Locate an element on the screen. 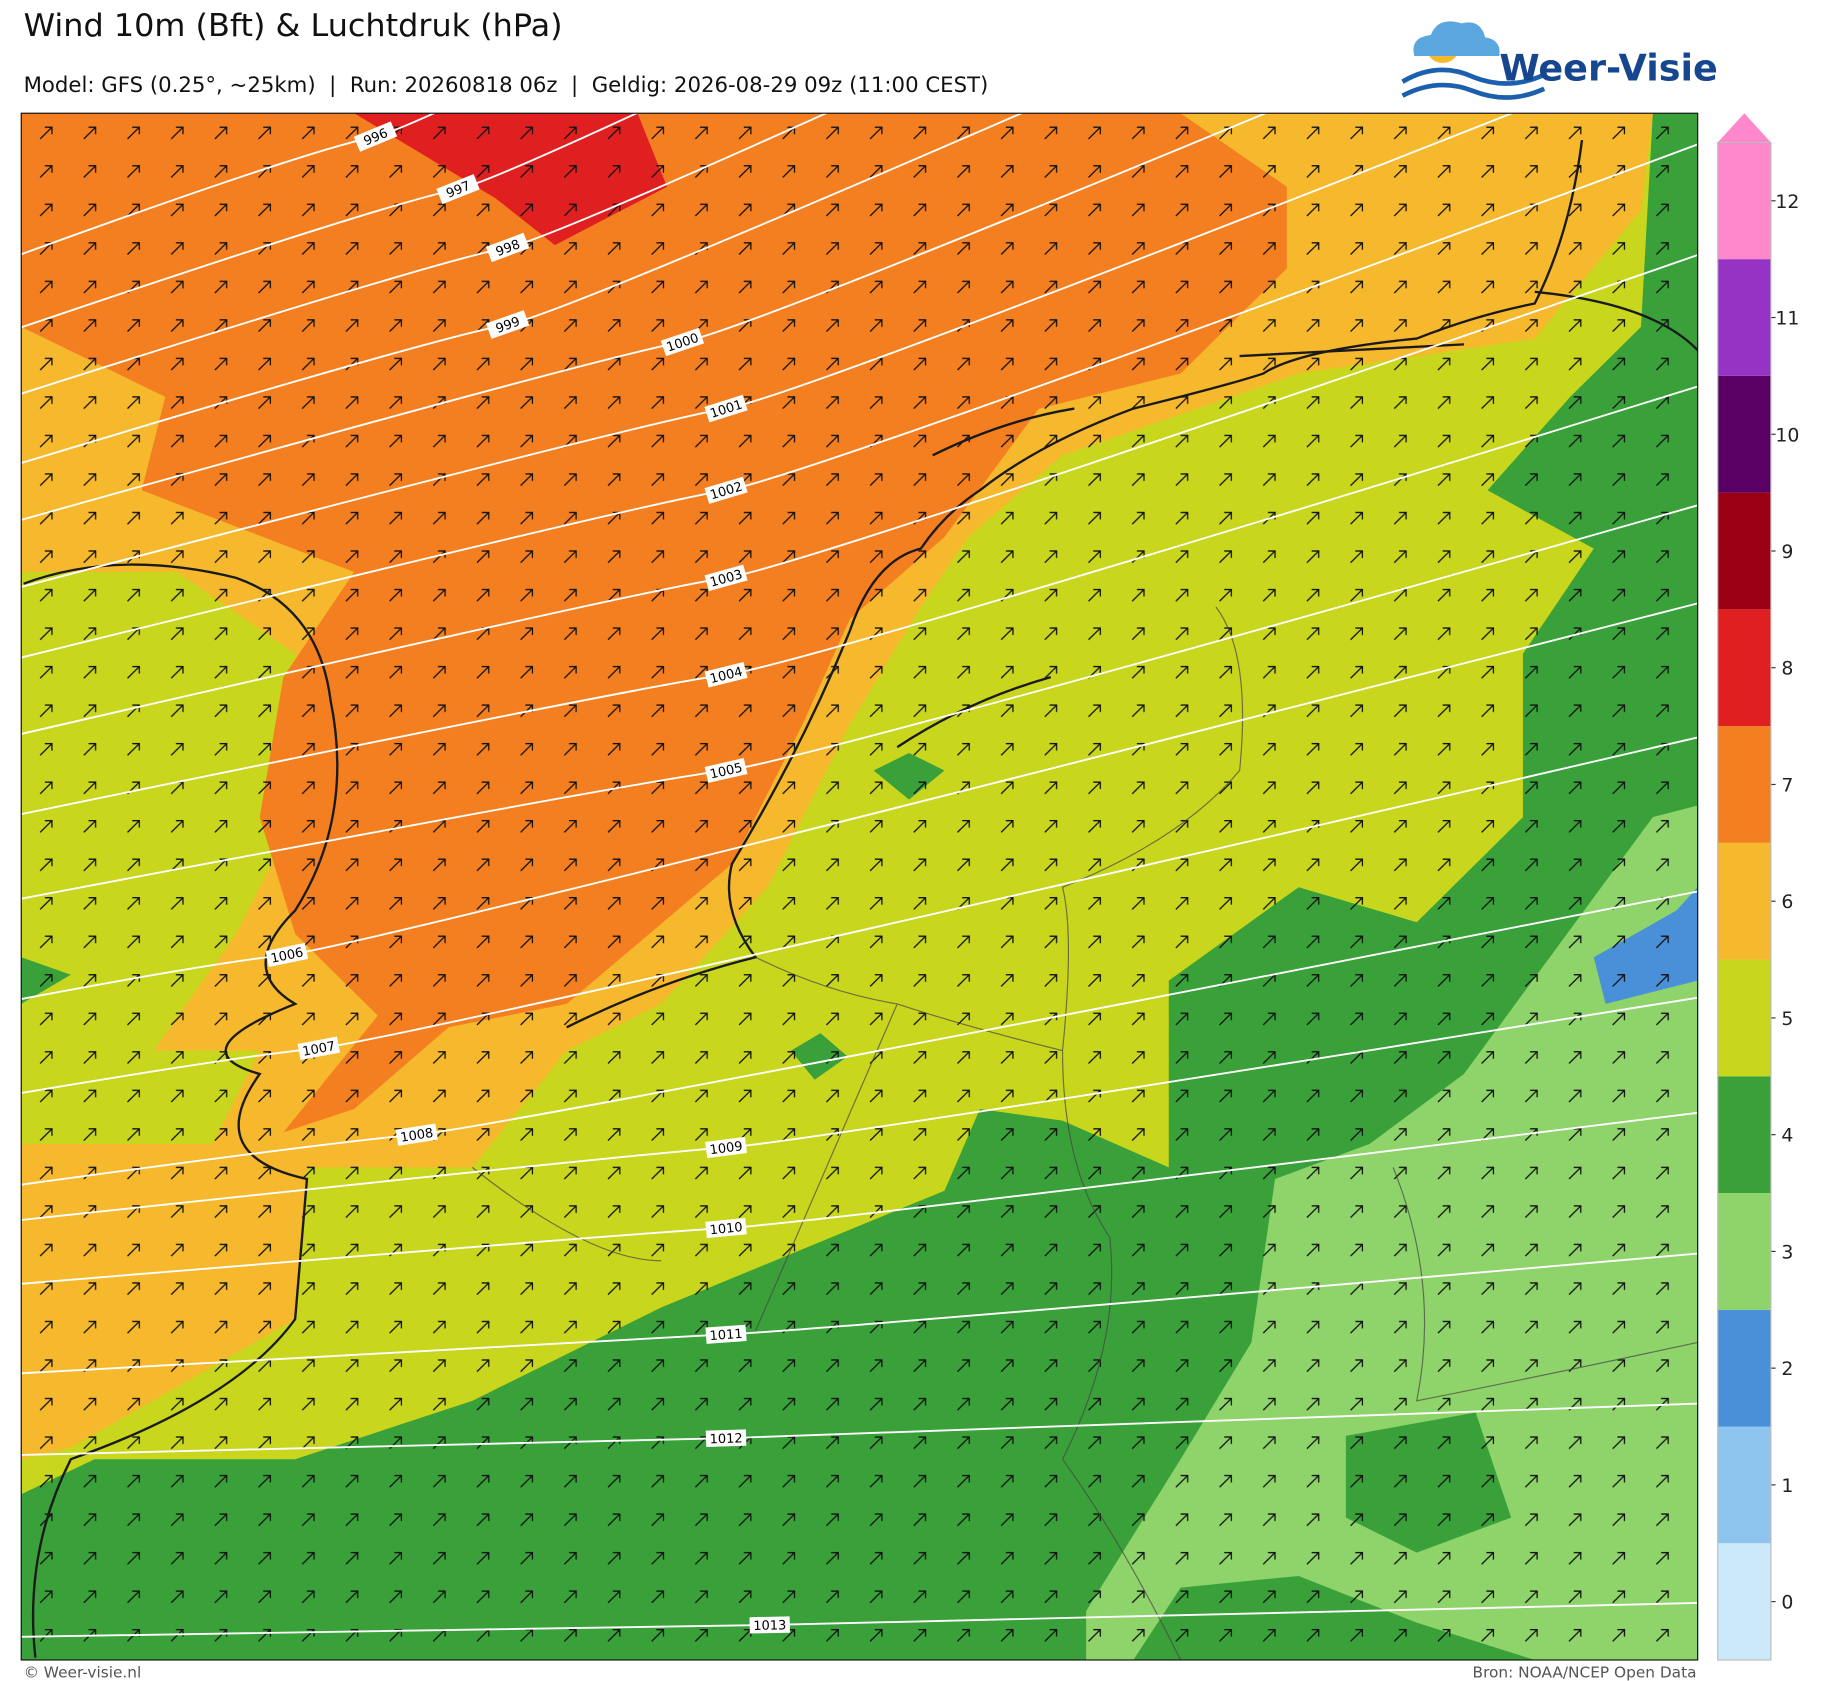 Image resolution: width=1824 pixels, height=1681 pixels. isobar-label: 1013 is located at coordinates (769, 1625).